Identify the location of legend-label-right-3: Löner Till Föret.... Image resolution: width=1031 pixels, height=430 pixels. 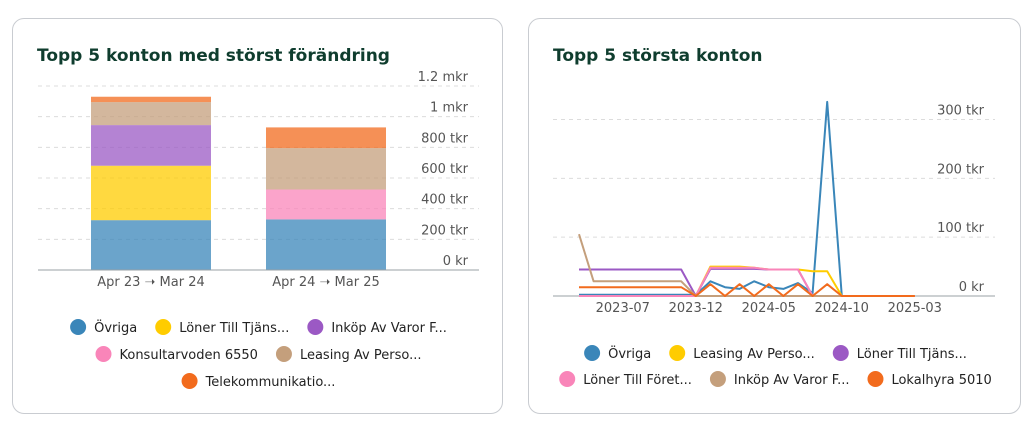
(637, 380).